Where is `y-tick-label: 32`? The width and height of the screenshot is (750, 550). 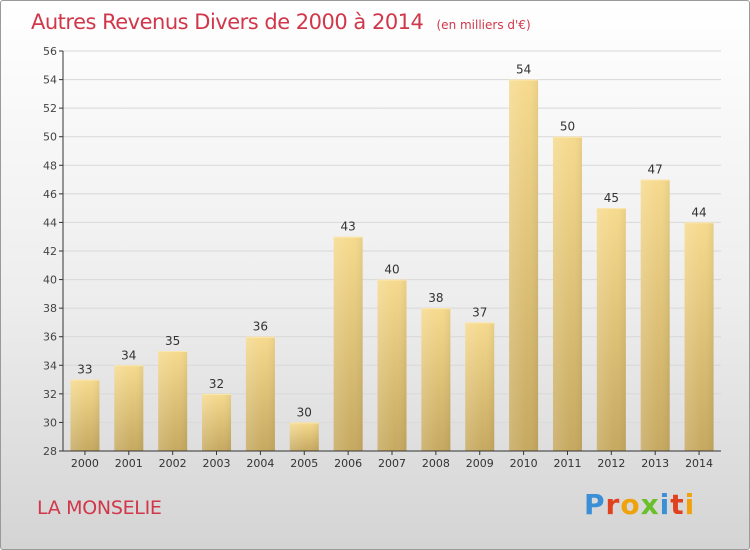 y-tick-label: 32 is located at coordinates (50, 394).